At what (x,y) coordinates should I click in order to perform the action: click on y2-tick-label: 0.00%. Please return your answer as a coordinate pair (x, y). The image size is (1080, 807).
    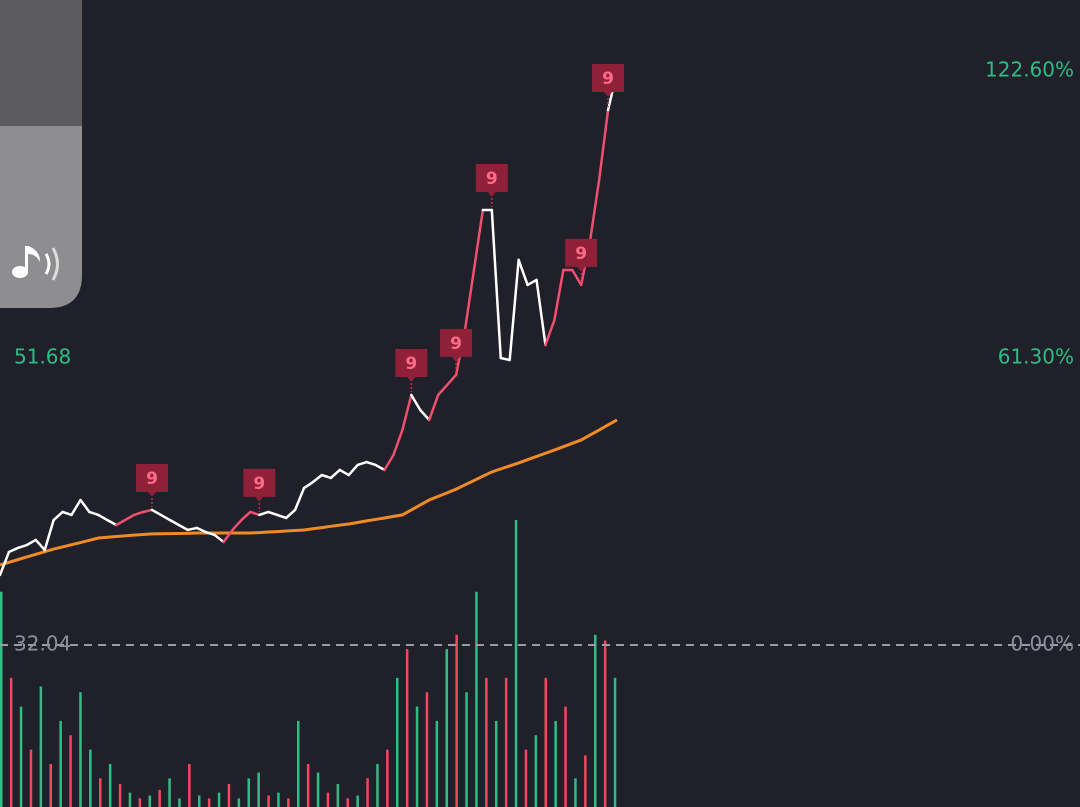
    Looking at the image, I should click on (1042, 644).